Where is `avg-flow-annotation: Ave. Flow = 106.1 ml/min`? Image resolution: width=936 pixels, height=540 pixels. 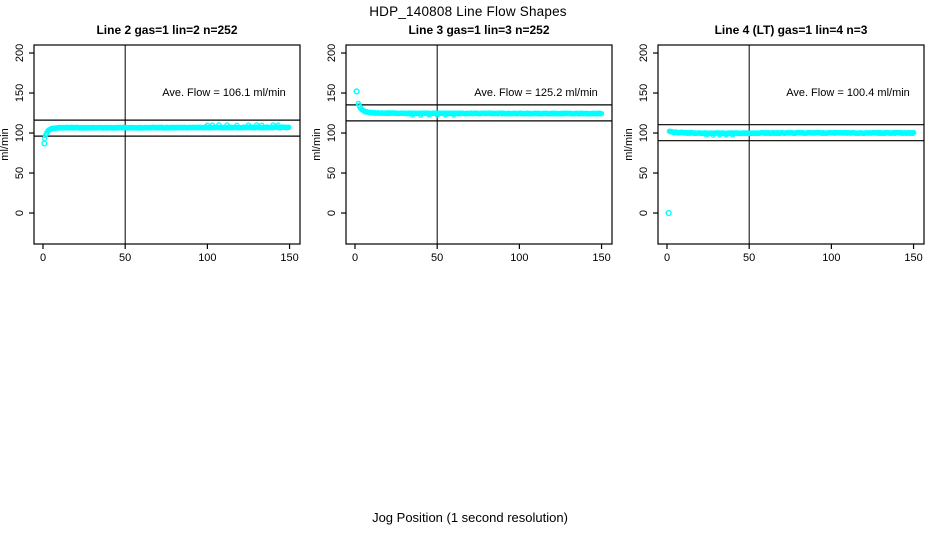
avg-flow-annotation: Ave. Flow = 106.1 ml/min is located at coordinates (224, 93).